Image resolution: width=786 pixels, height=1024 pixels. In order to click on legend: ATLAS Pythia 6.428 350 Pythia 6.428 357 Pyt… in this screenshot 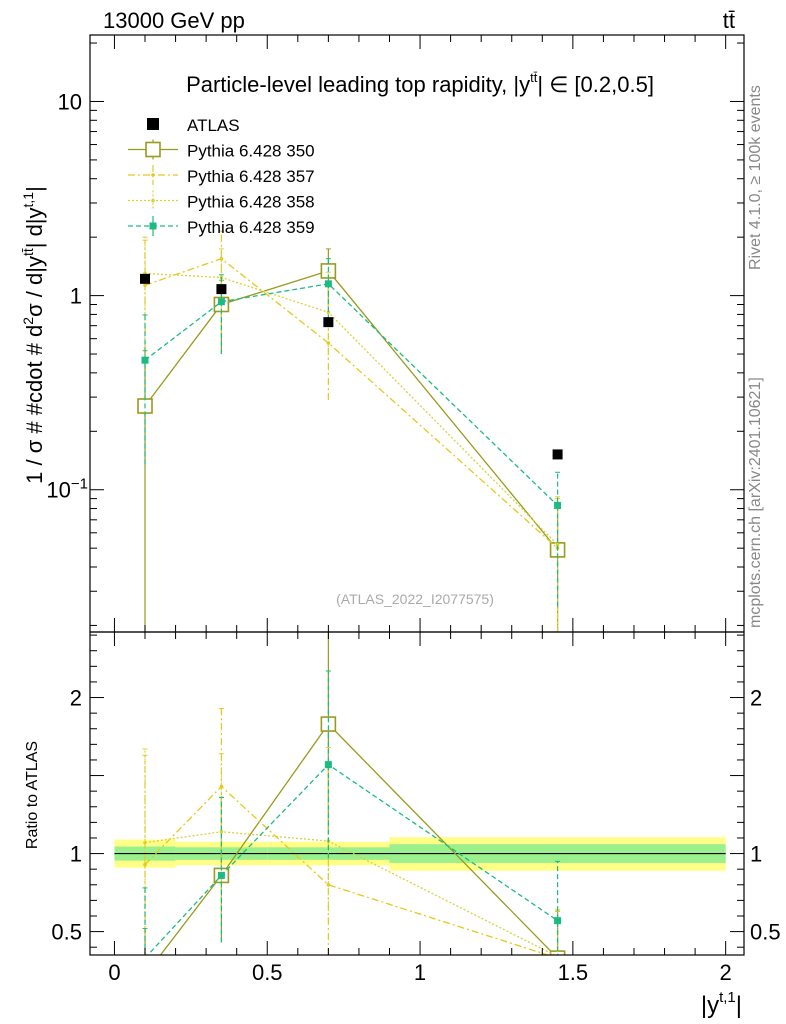, I will do `click(221, 176)`.